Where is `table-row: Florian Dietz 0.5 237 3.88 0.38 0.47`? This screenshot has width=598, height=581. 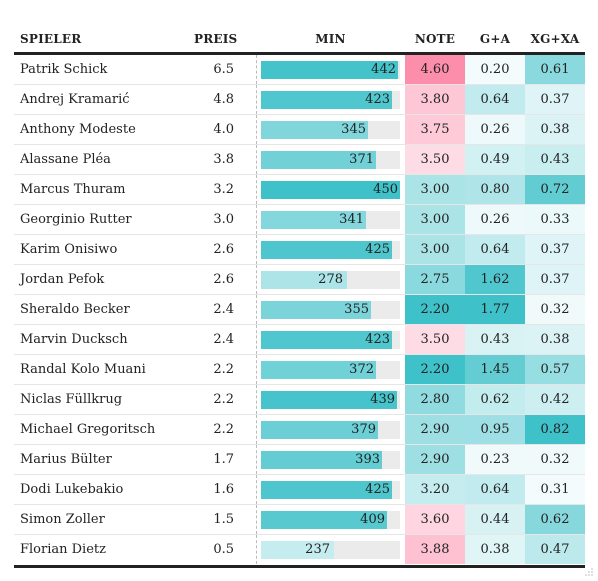
table-row: Florian Dietz 0.5 237 3.88 0.38 0.47 is located at coordinates (299, 549).